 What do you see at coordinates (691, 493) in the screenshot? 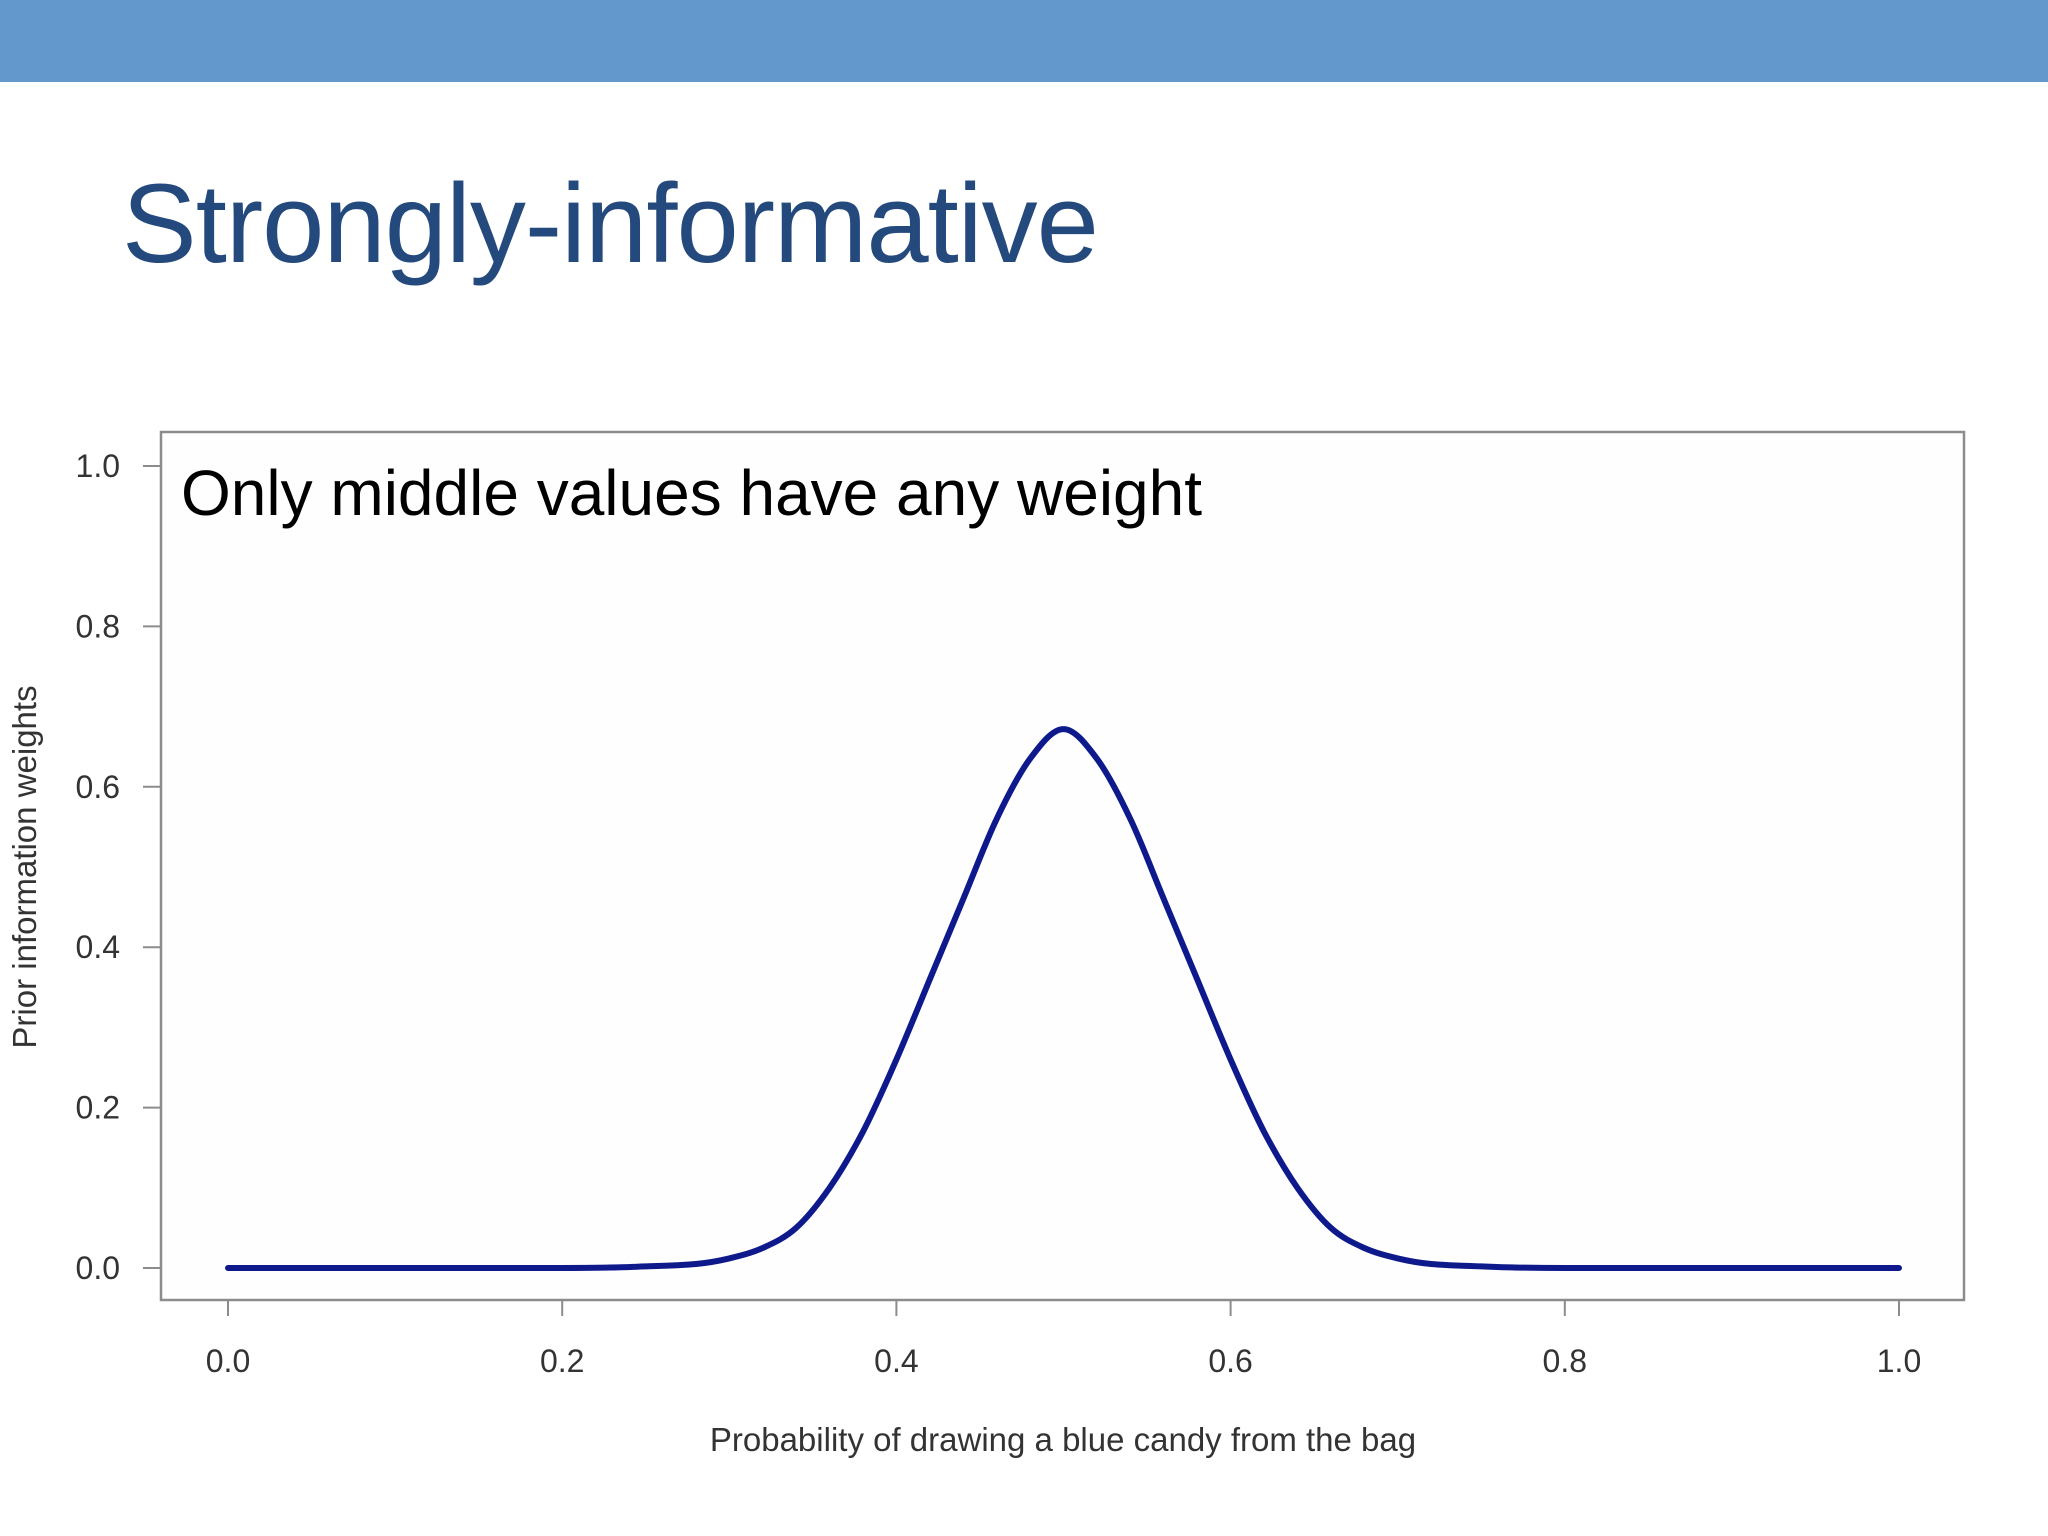
I see `chart-annotation: Only middle values have any weight` at bounding box center [691, 493].